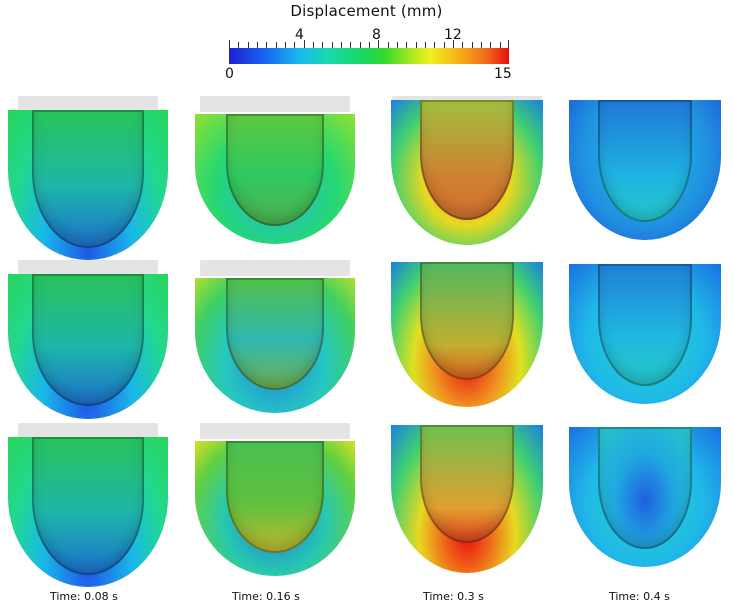 The image size is (733, 611). What do you see at coordinates (229, 74) in the screenshot?
I see `colorbar-min-label: 0` at bounding box center [229, 74].